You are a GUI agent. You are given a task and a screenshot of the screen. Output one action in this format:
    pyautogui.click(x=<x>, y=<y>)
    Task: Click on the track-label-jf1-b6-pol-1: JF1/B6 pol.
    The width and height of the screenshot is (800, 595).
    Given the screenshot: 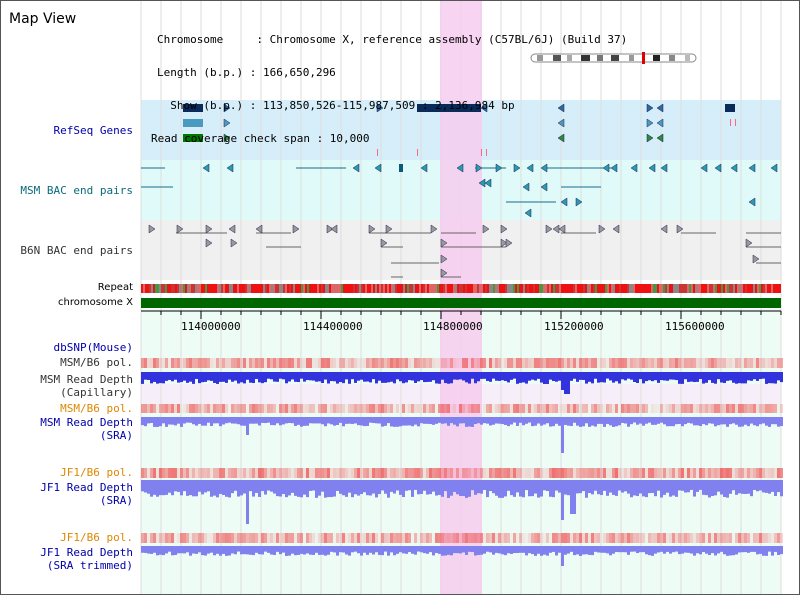 What is the action you would take?
    pyautogui.click(x=96, y=472)
    